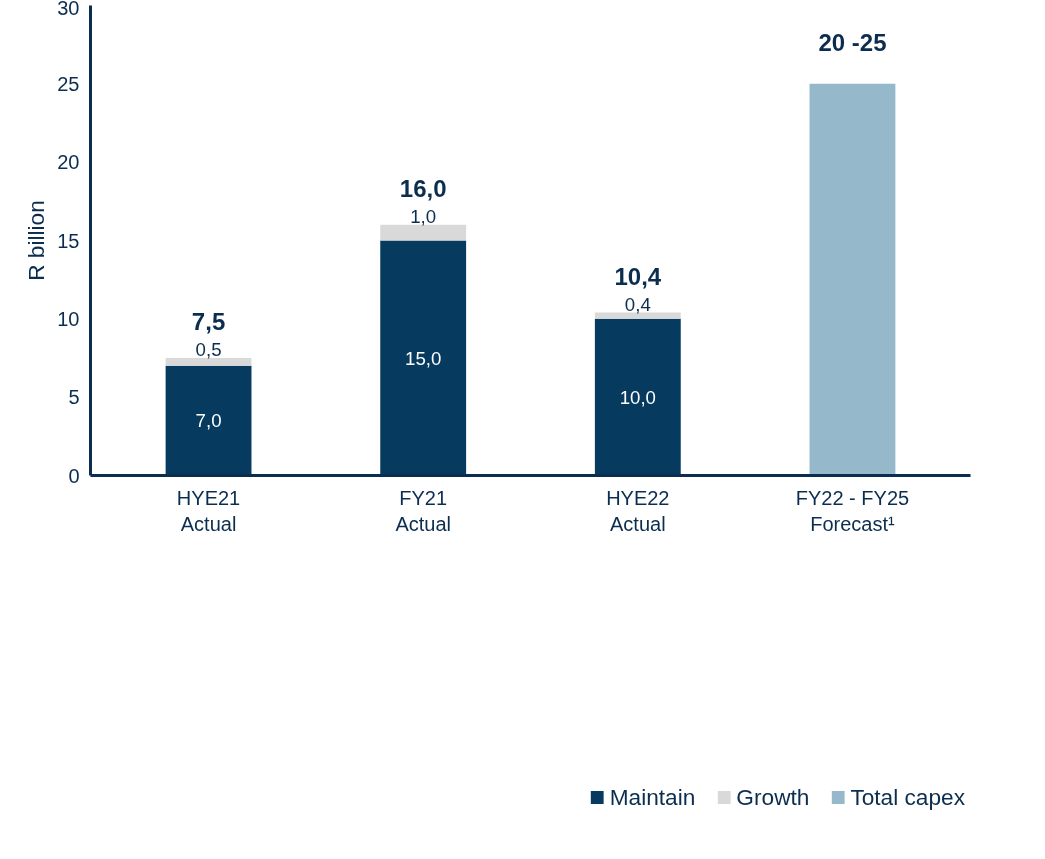 Image resolution: width=1045 pixels, height=859 pixels. Describe the element at coordinates (638, 276) in the screenshot. I see `total-label: 10,4` at that location.